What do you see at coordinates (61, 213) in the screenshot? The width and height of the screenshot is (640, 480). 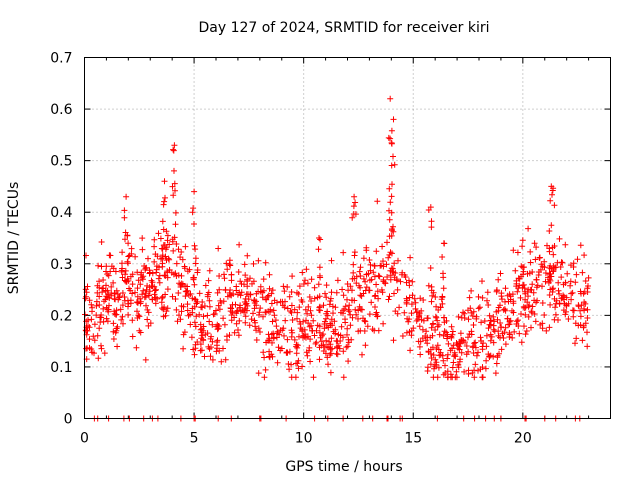 I see `y-tick-label: 0.4` at bounding box center [61, 213].